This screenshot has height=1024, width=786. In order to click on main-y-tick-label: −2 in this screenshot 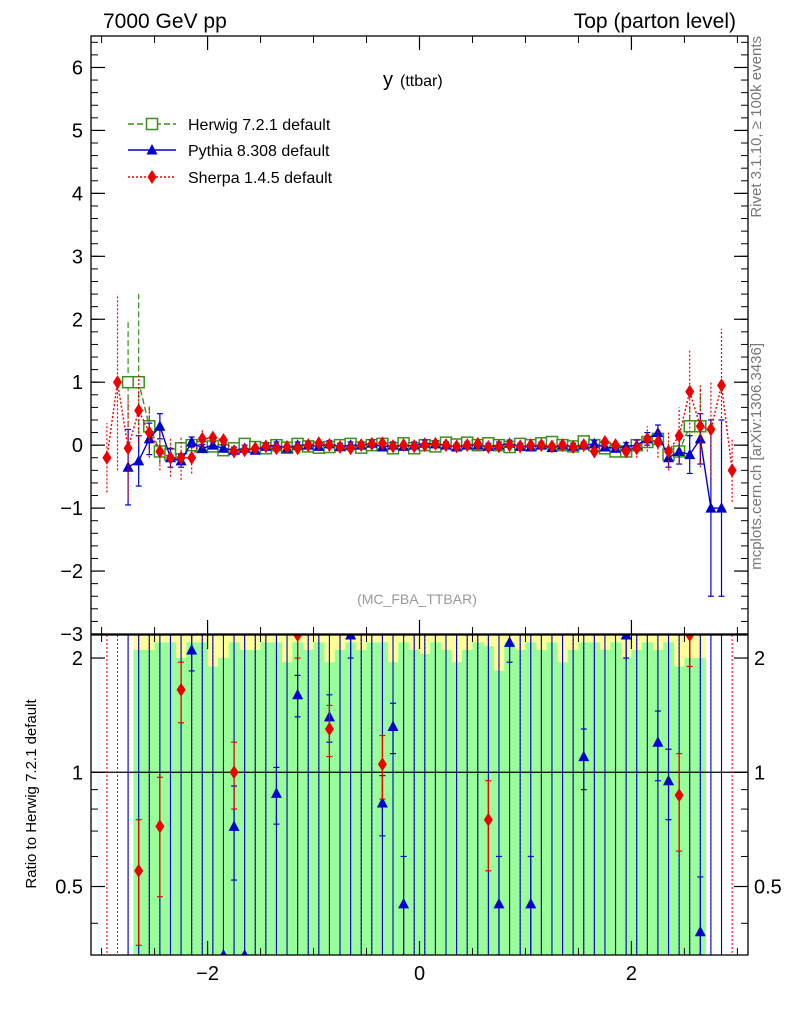, I will do `click(71, 572)`.